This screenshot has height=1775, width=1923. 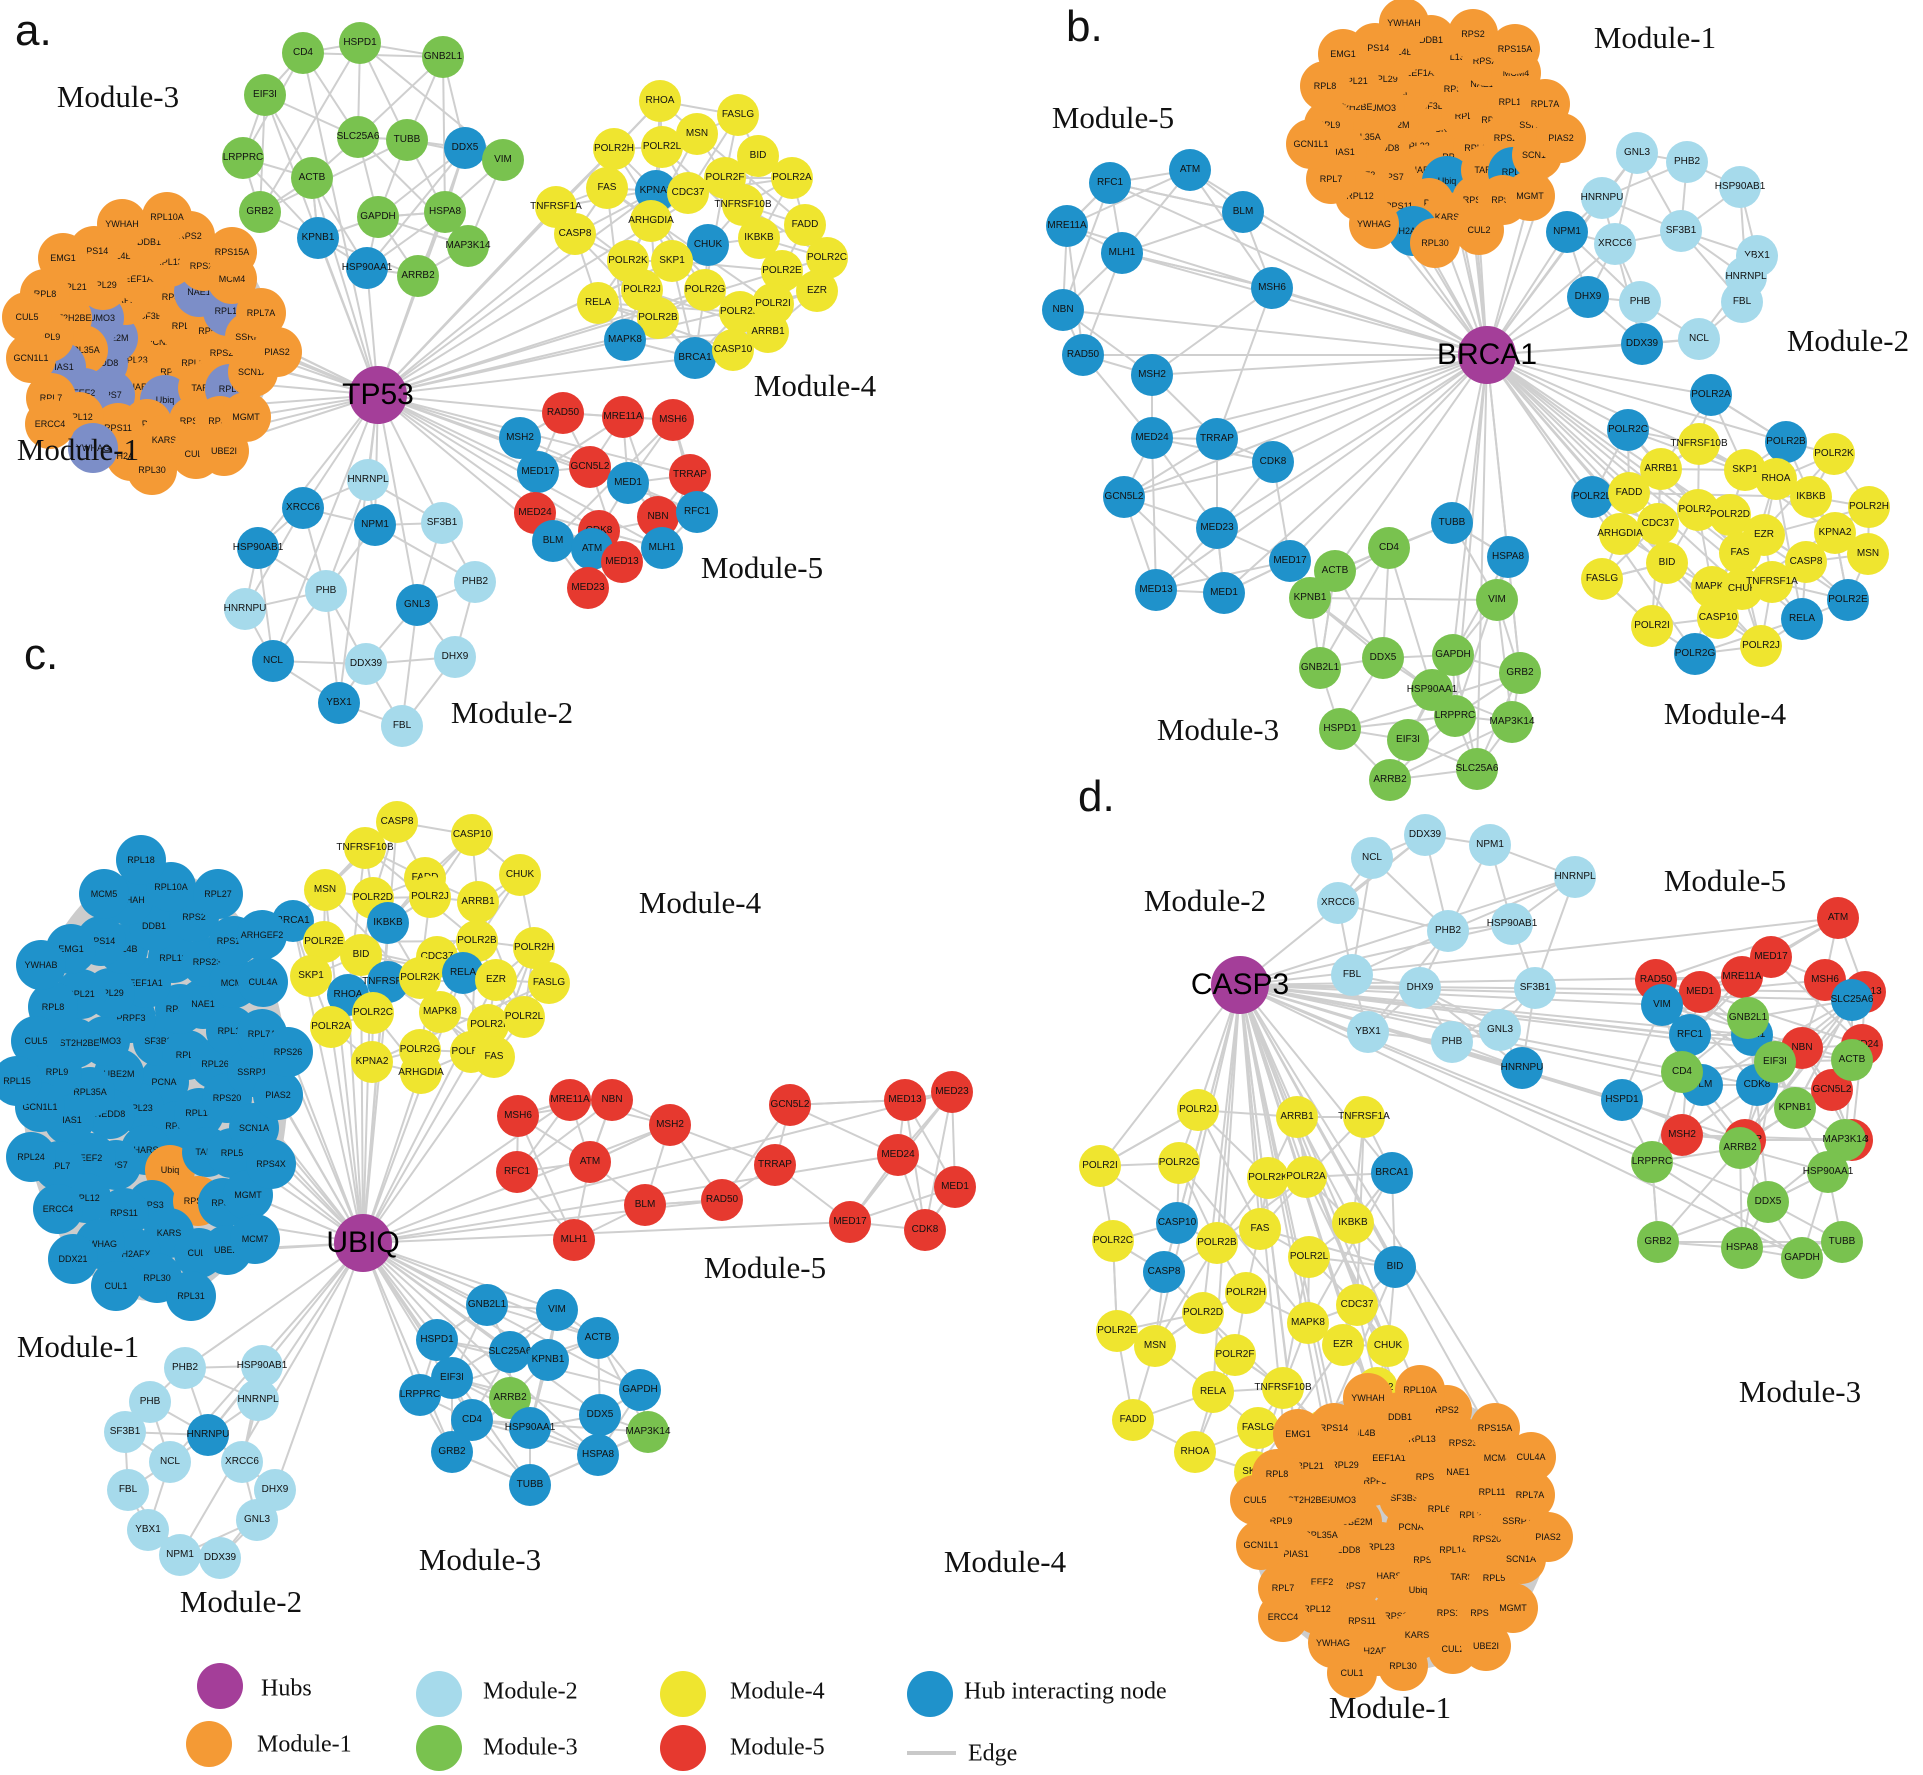 What do you see at coordinates (326, 591) in the screenshot?
I see `node-phb: PHB` at bounding box center [326, 591].